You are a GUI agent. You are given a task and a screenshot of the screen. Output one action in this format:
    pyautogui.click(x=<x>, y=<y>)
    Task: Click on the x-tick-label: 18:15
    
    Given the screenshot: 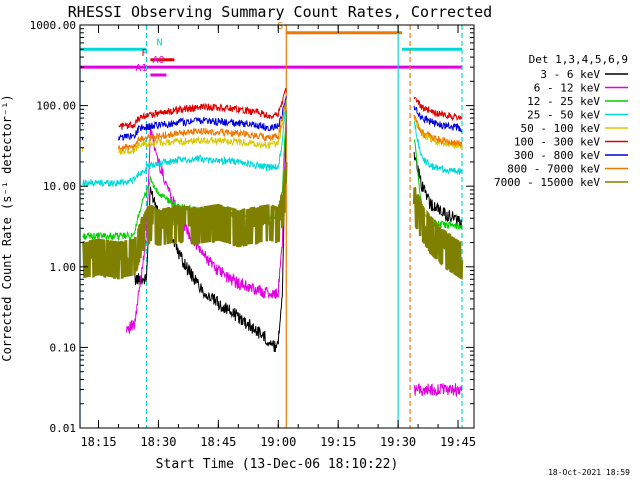 What is the action you would take?
    pyautogui.click(x=98, y=442)
    